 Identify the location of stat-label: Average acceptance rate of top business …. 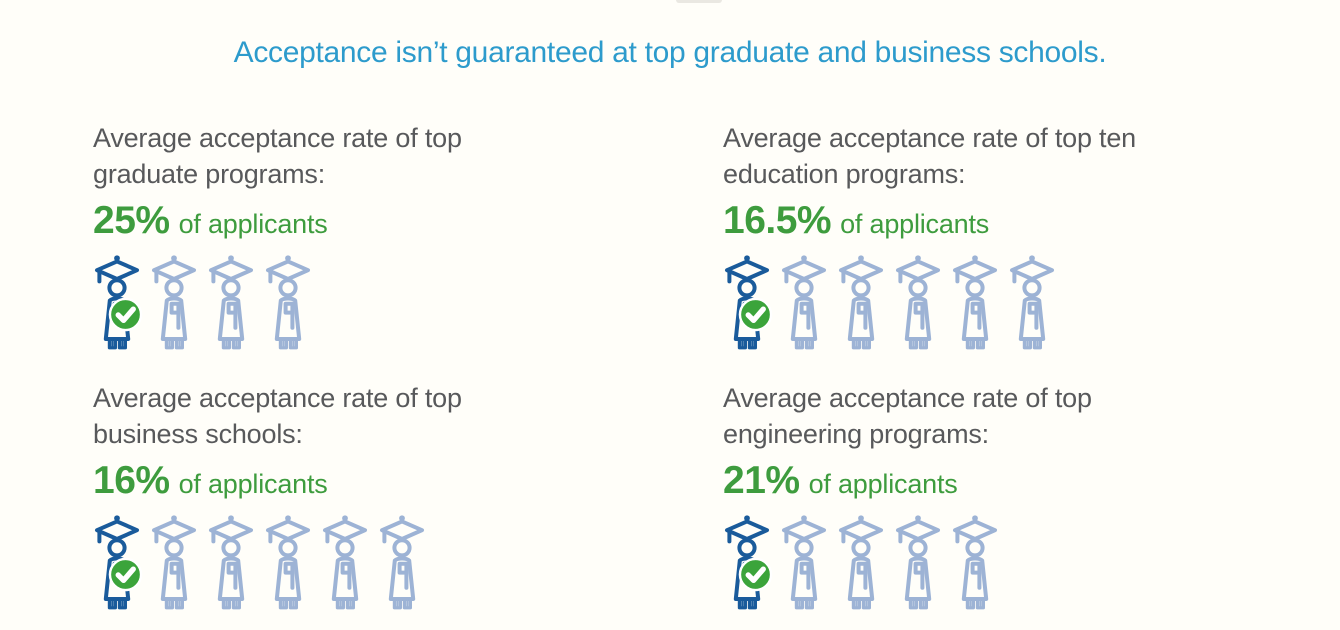
(405, 416).